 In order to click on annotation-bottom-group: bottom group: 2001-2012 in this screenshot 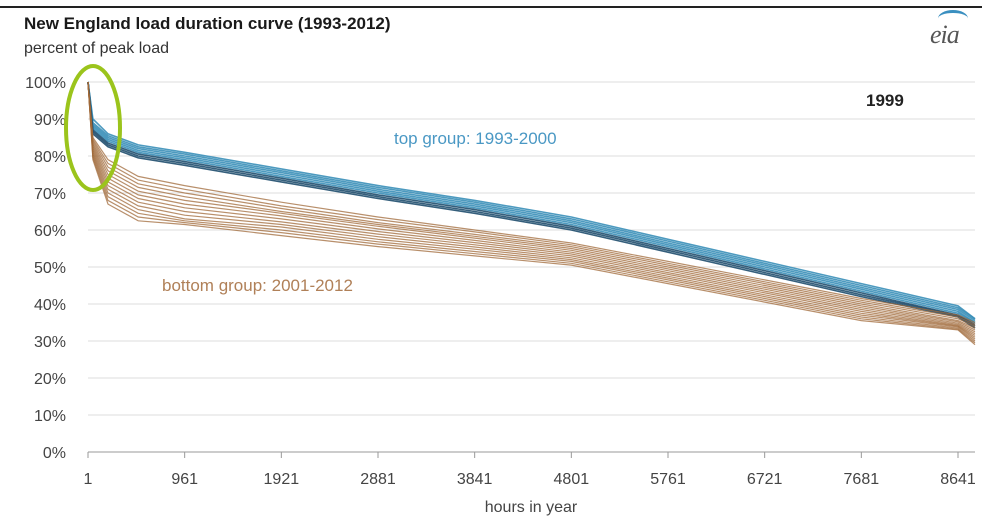, I will do `click(257, 285)`.